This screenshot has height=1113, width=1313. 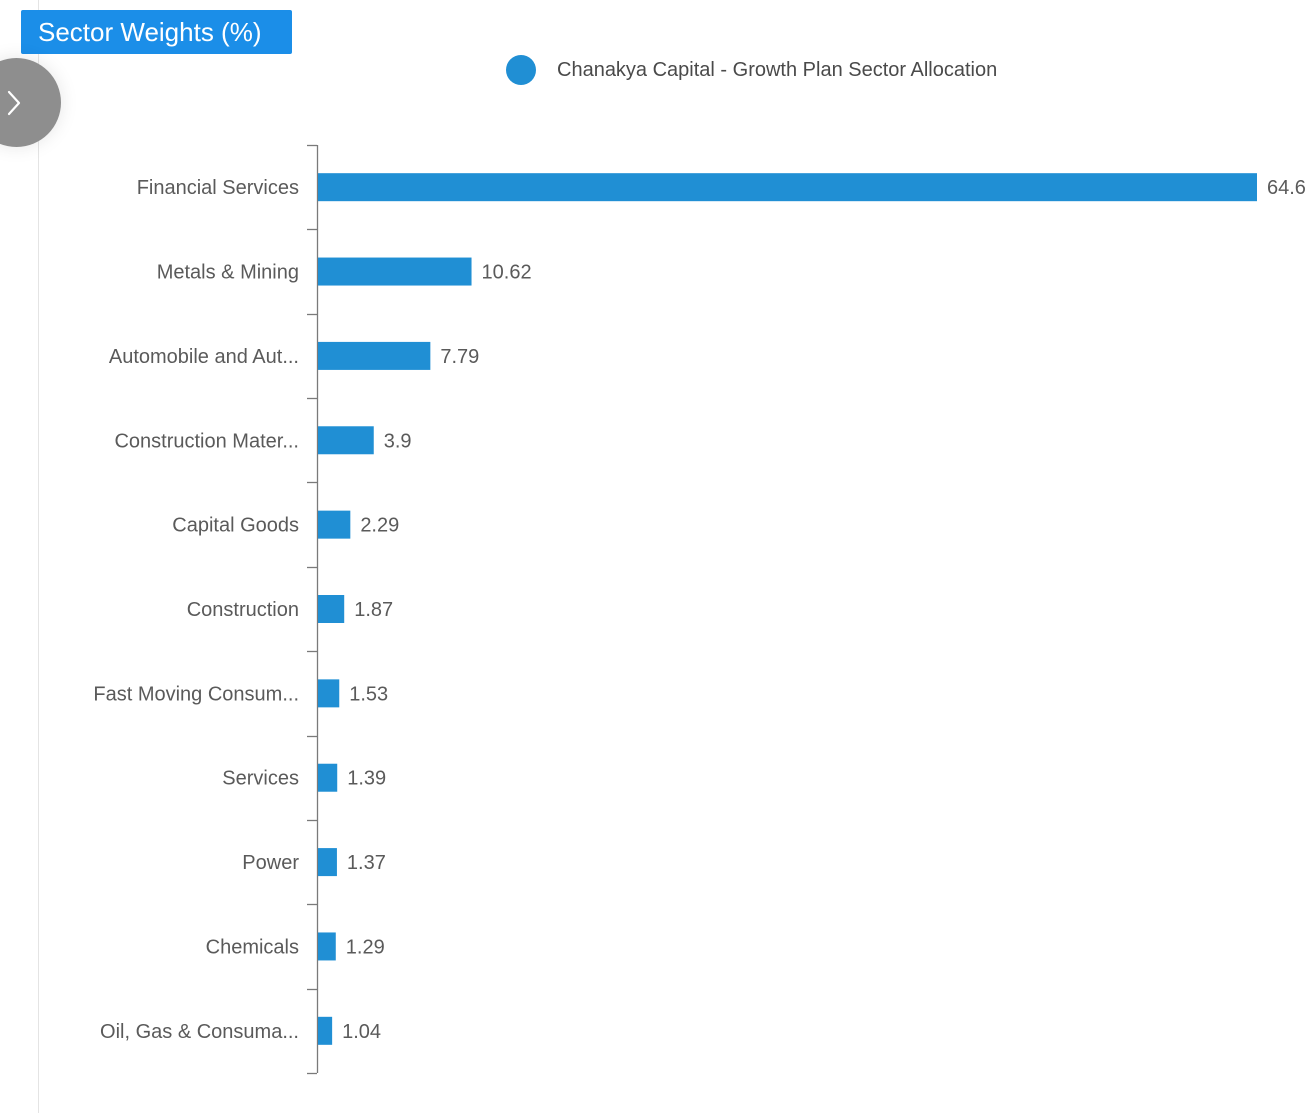 What do you see at coordinates (228, 273) in the screenshot?
I see `category-label: Metals & Mining` at bounding box center [228, 273].